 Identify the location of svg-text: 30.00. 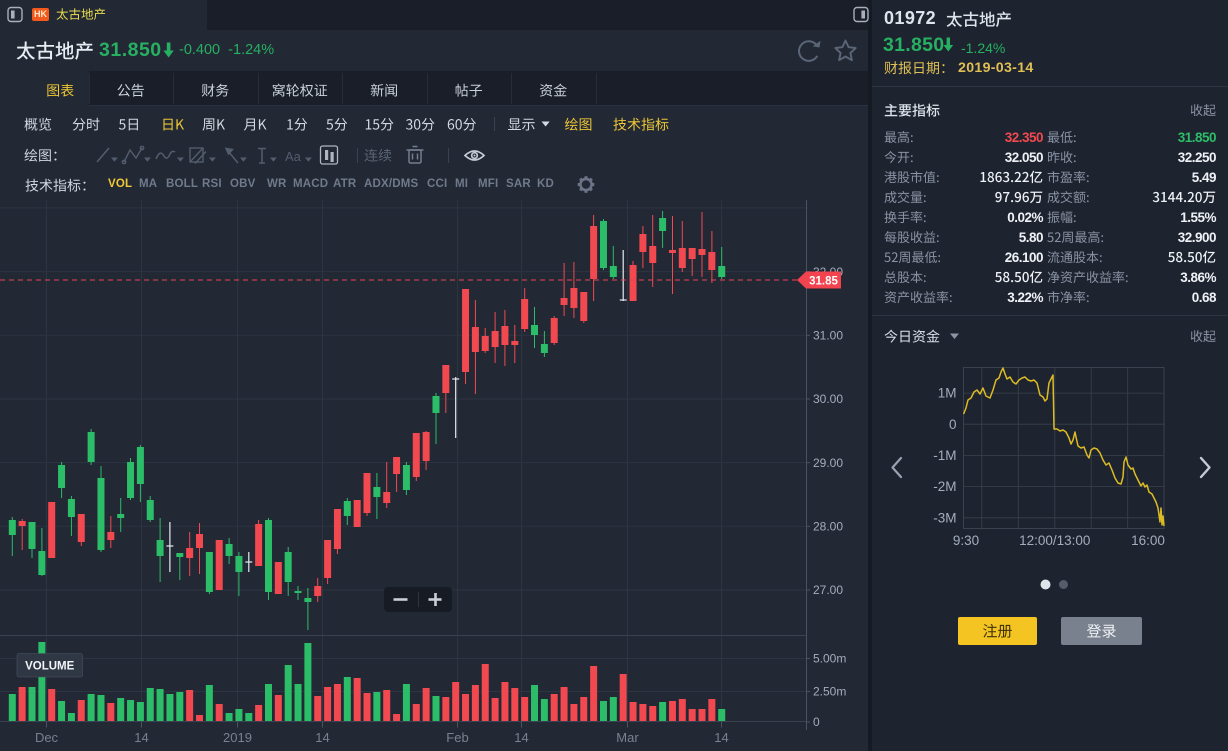
(828, 399).